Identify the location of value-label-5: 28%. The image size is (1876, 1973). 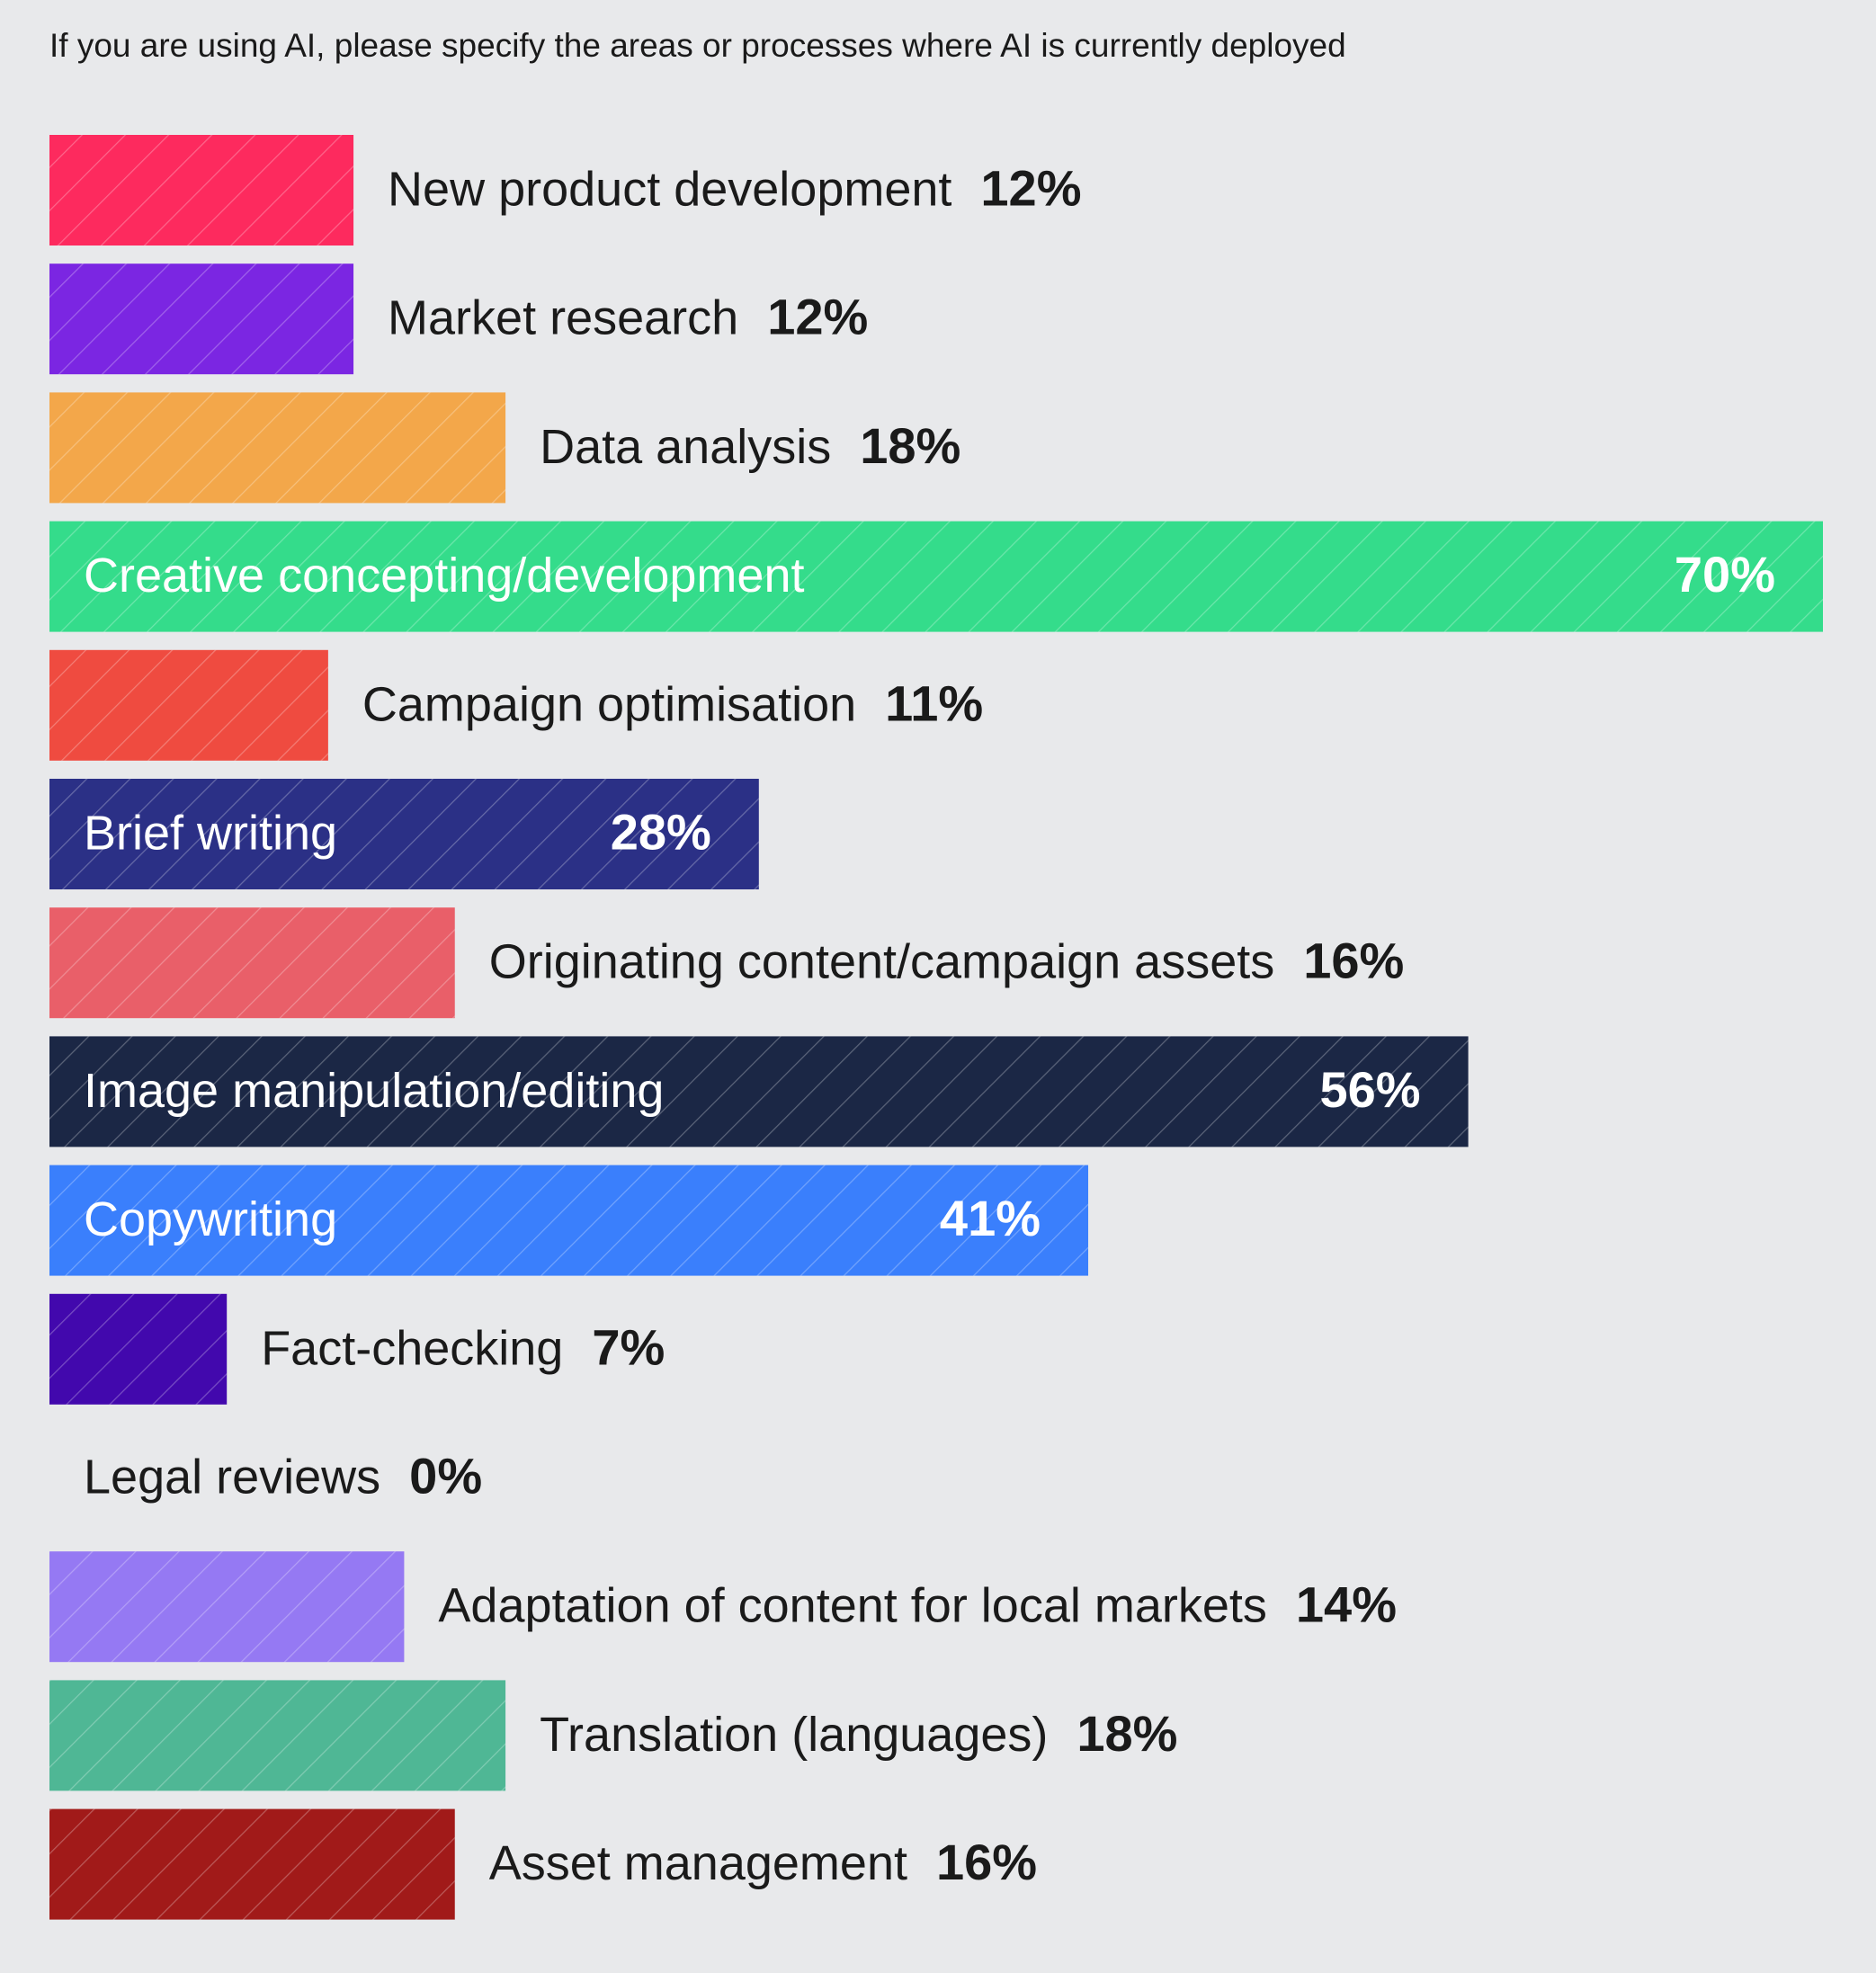
(661, 832).